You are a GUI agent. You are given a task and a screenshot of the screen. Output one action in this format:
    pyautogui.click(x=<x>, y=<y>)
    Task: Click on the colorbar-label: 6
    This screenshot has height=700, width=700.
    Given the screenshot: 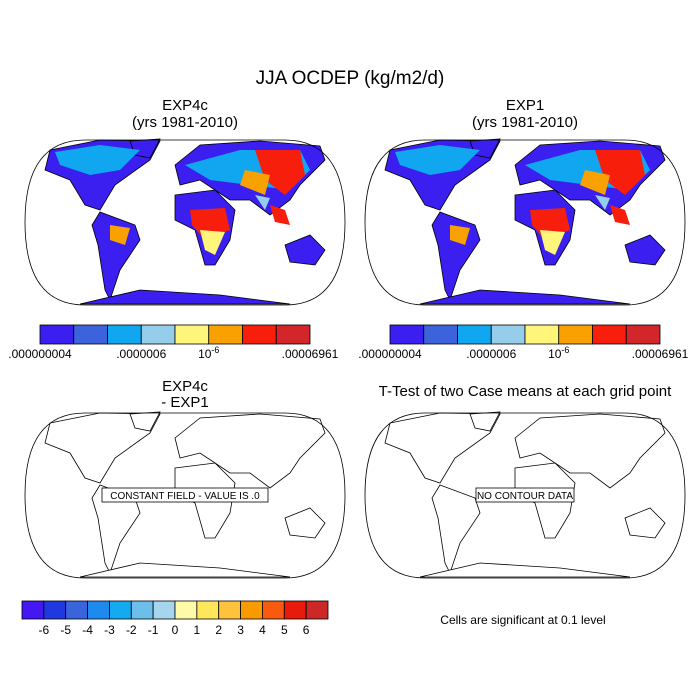 What is the action you would take?
    pyautogui.click(x=306, y=630)
    